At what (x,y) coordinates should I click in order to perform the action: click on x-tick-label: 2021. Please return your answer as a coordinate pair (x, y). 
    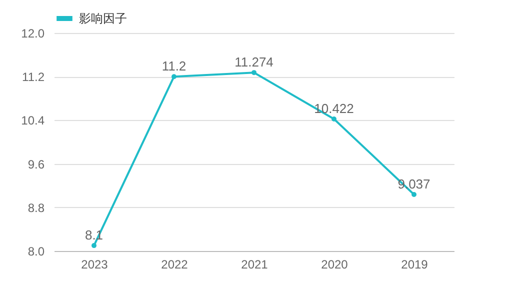
    Looking at the image, I should click on (254, 265).